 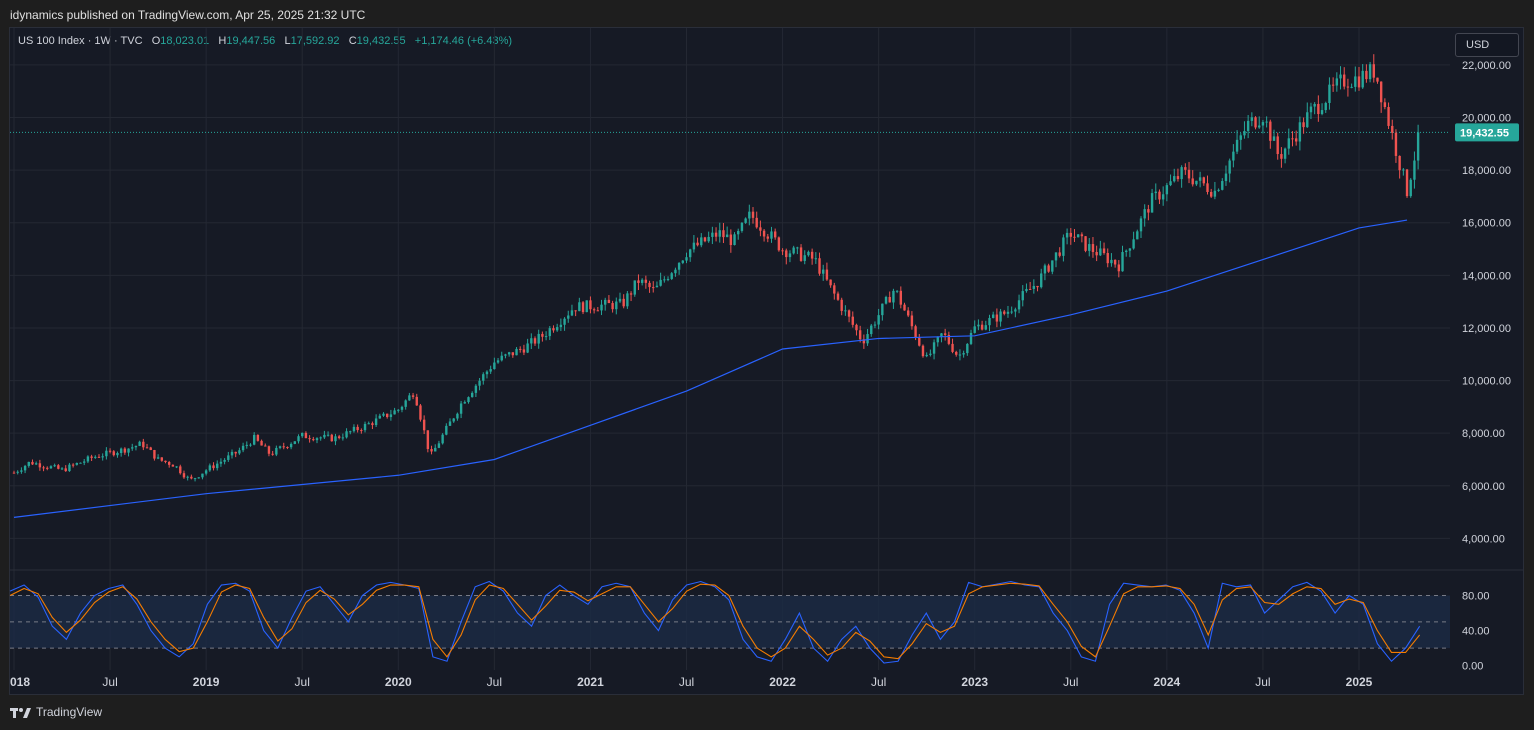 I want to click on open-label: O, so click(x=156, y=41).